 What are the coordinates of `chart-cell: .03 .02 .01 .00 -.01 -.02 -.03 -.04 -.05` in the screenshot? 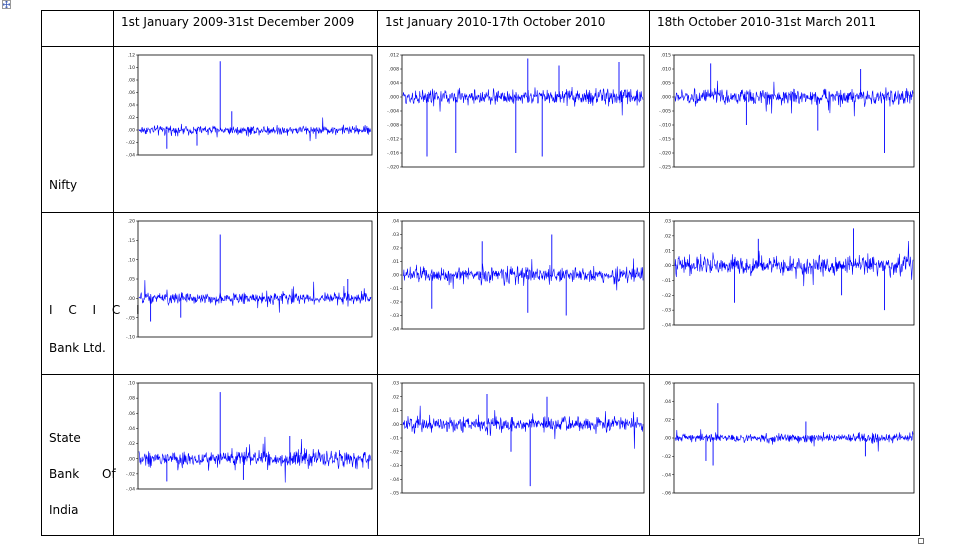 It's located at (513, 455).